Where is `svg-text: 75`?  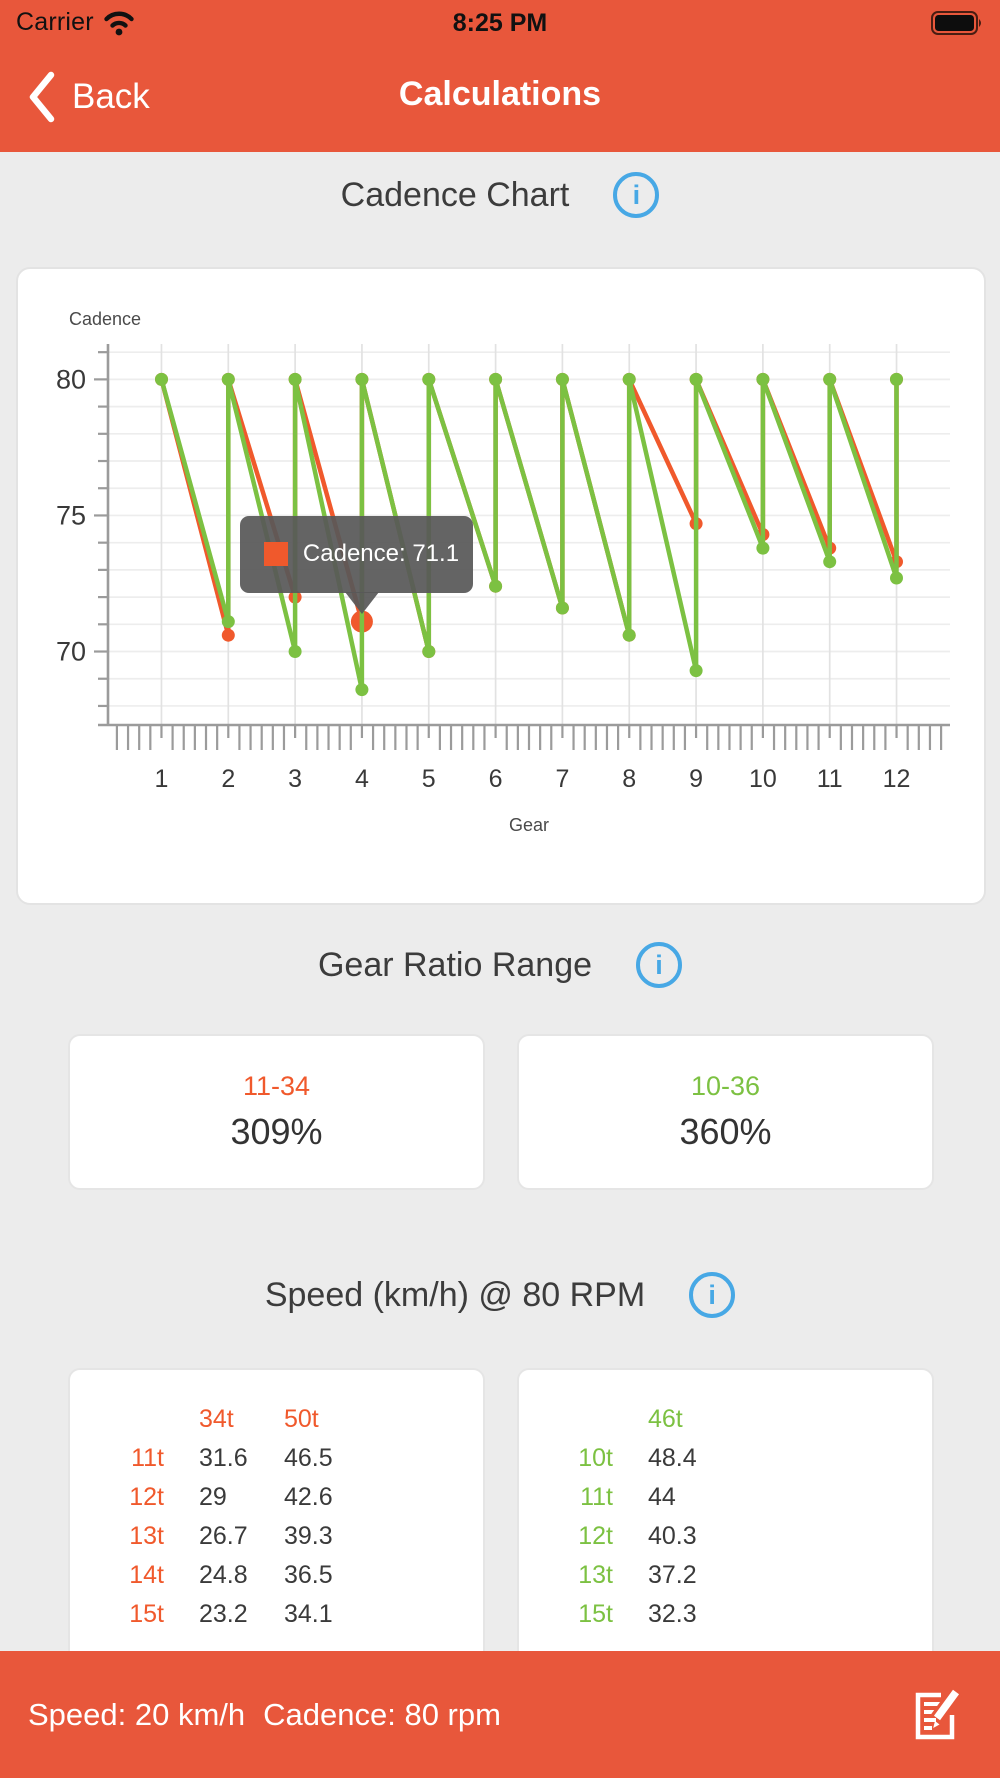
svg-text: 75 is located at coordinates (71, 515).